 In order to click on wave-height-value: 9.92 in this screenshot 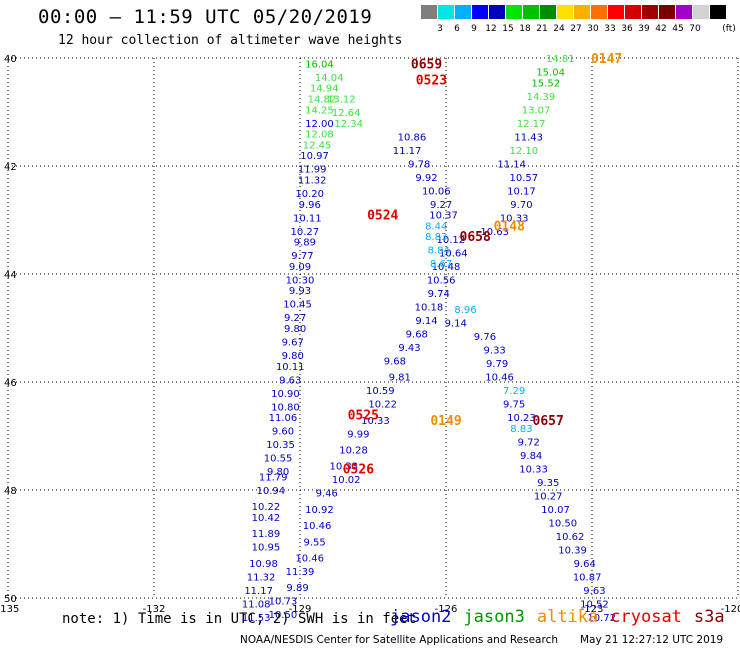, I will do `click(426, 178)`.